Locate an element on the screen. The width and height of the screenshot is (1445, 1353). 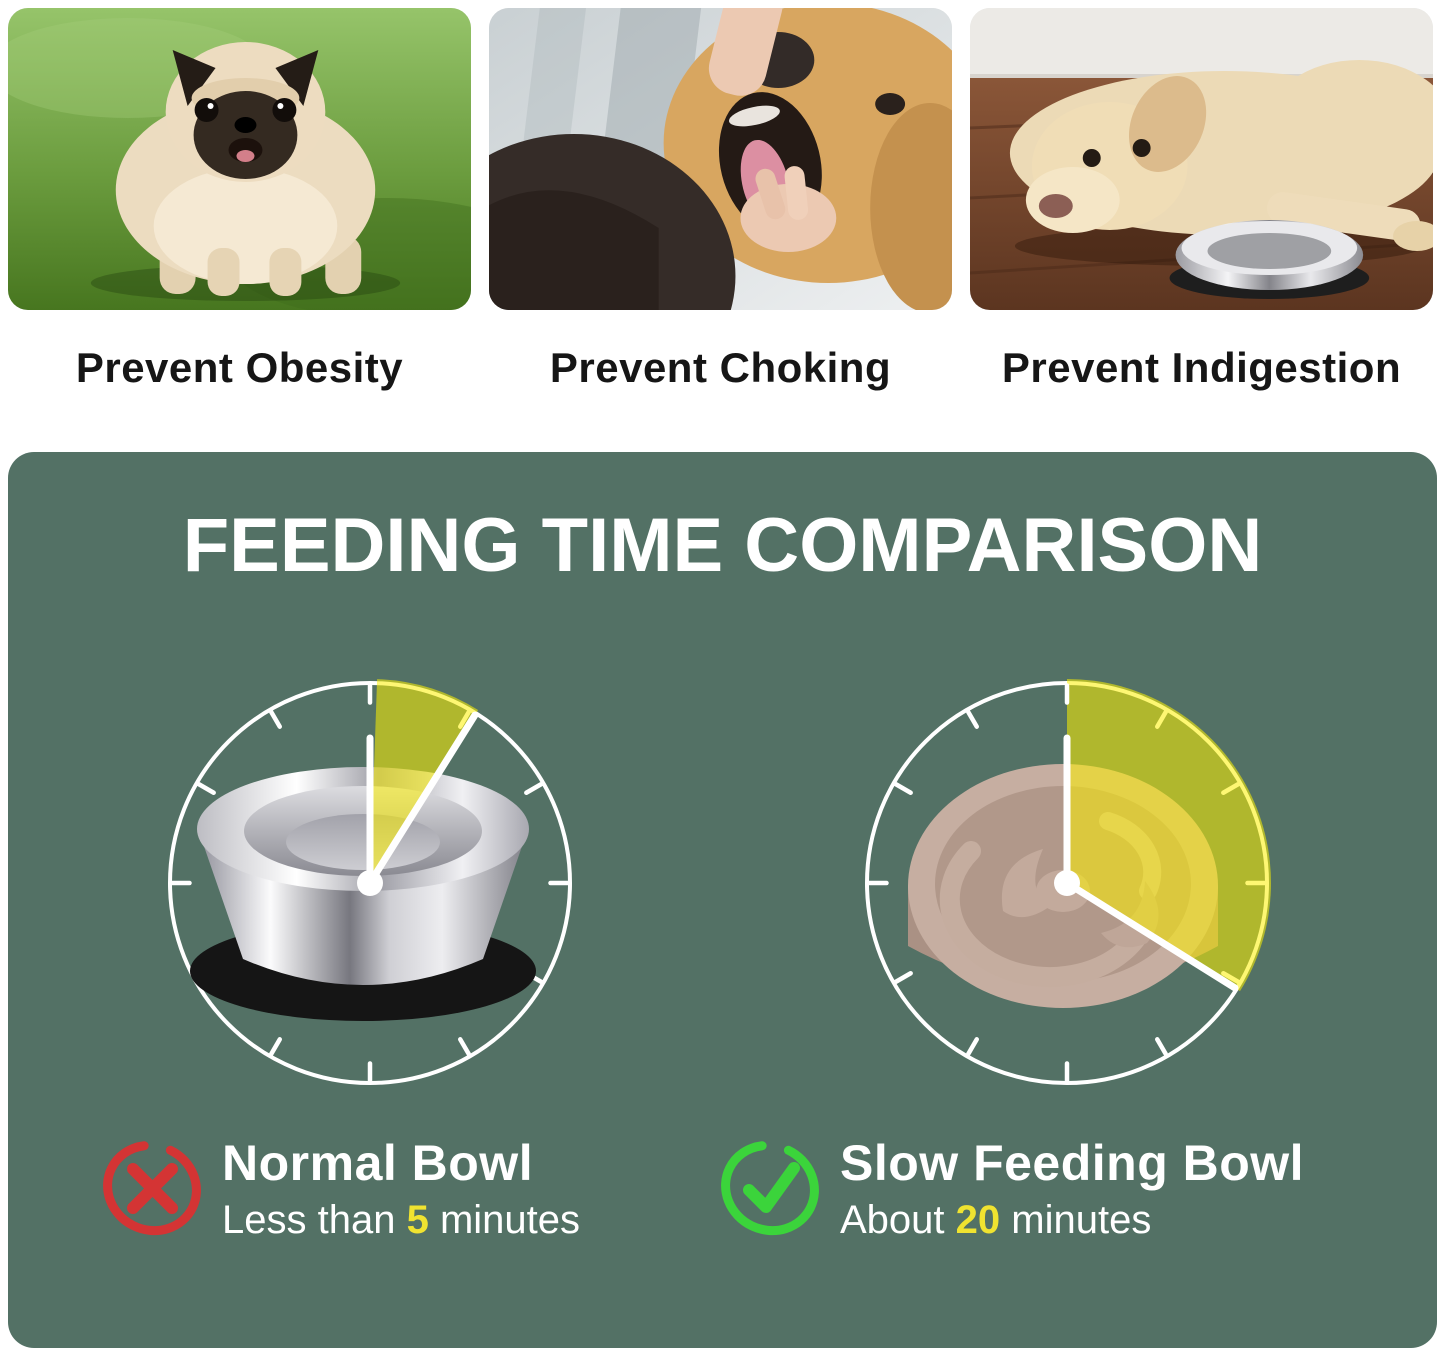
labrador-illustration is located at coordinates (1201, 159).